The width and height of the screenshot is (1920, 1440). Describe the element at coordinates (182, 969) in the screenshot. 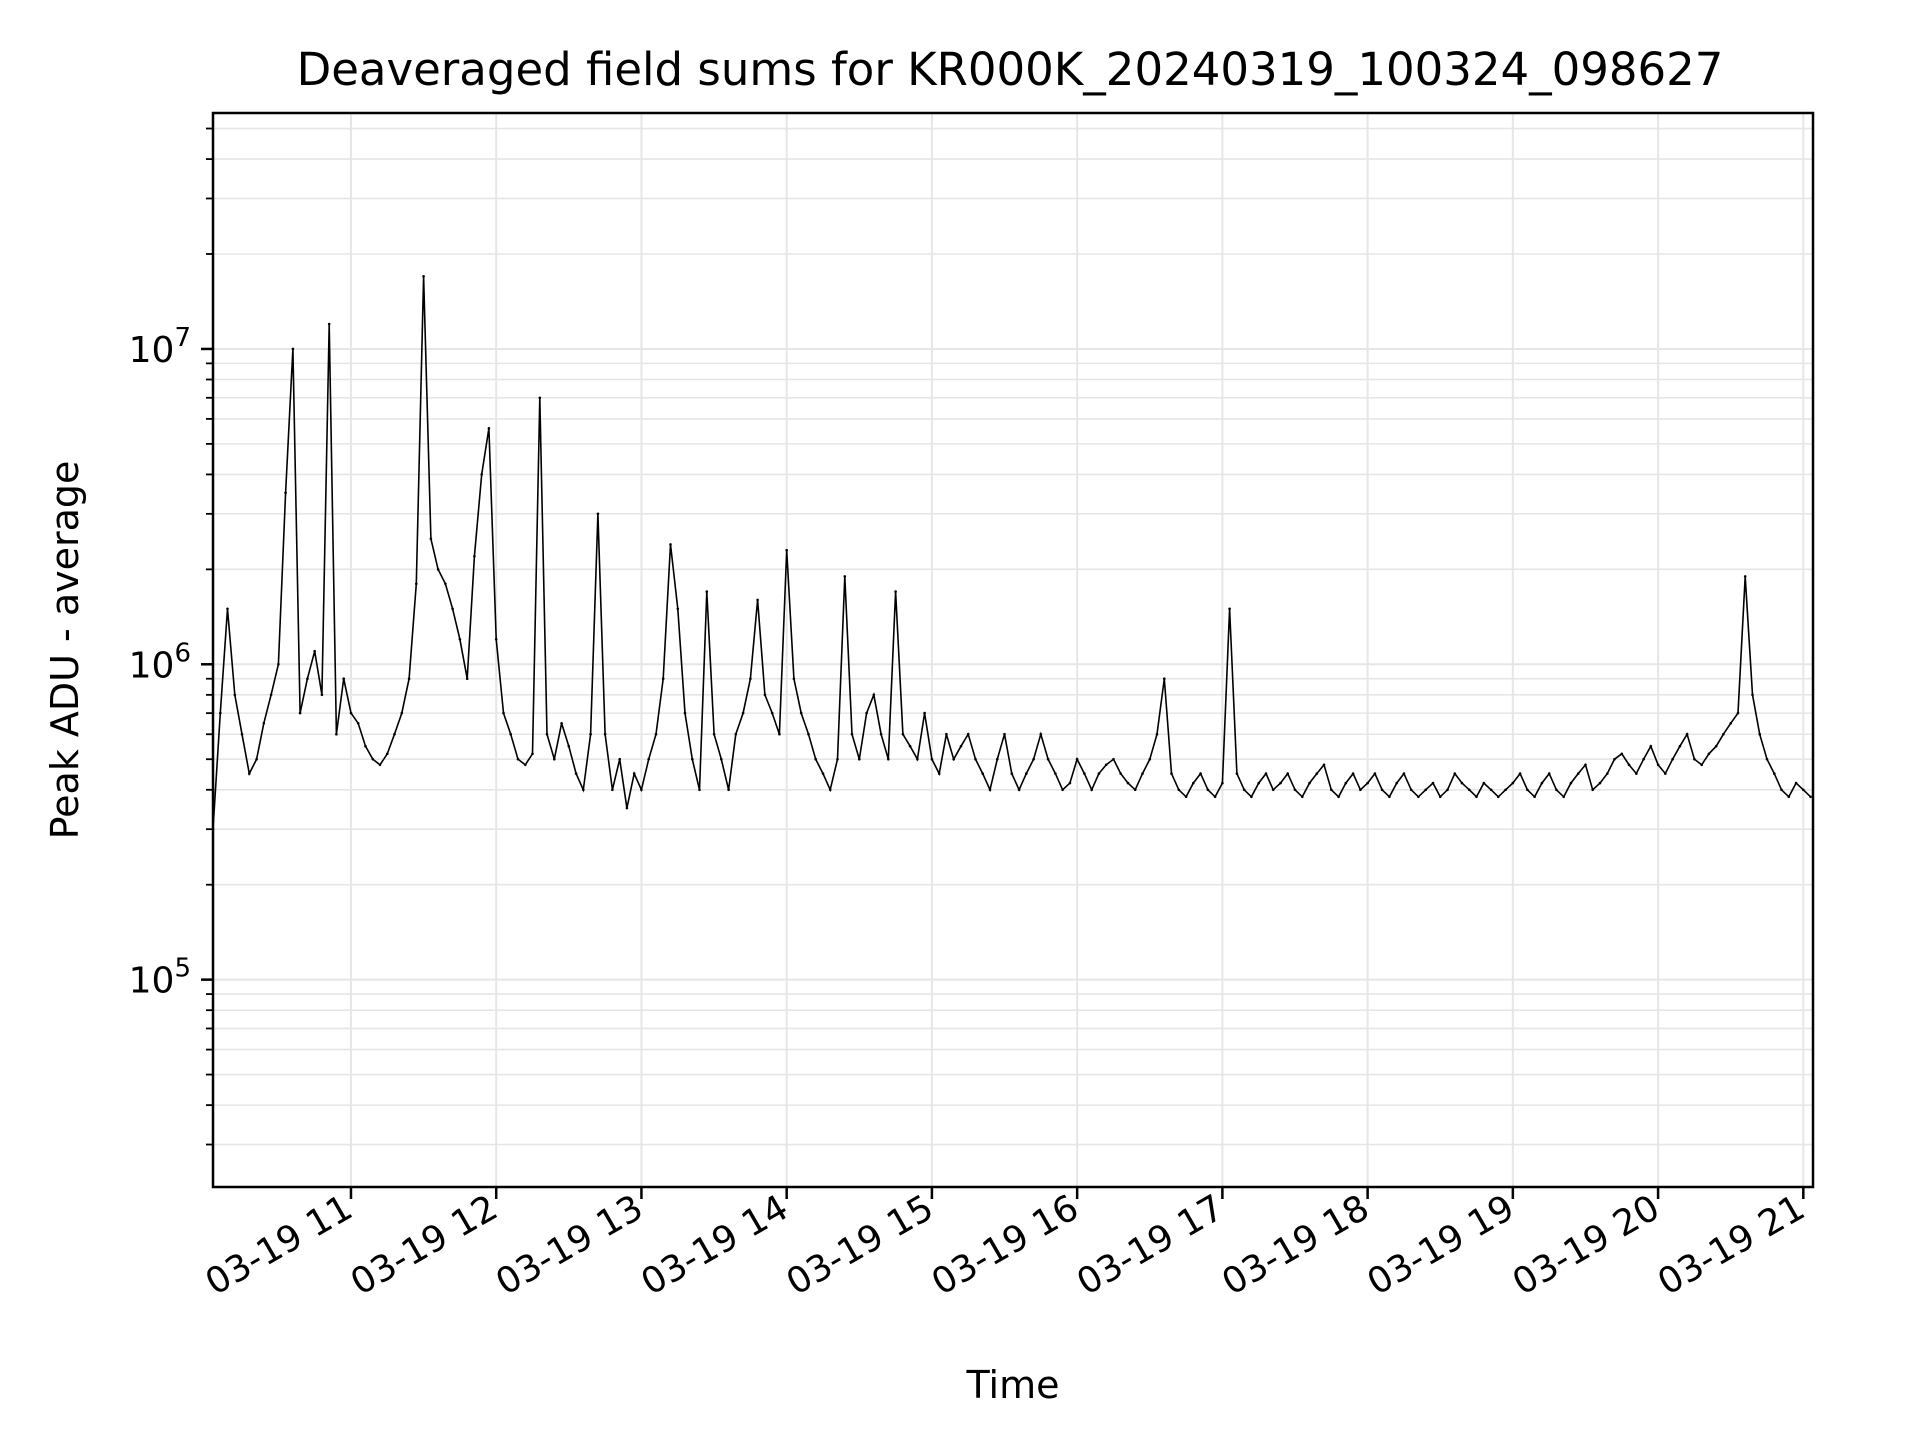

I see `y-tick-label-exponent: 5` at that location.